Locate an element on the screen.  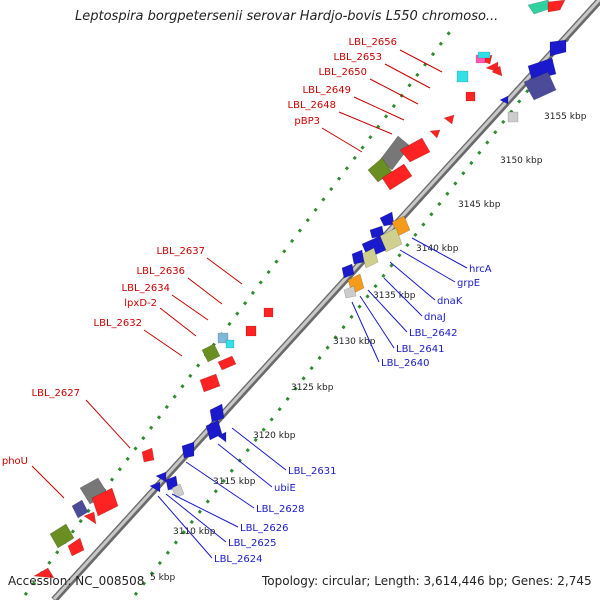
reverse-gene-label: LBL_2642 is located at coordinates (433, 333).